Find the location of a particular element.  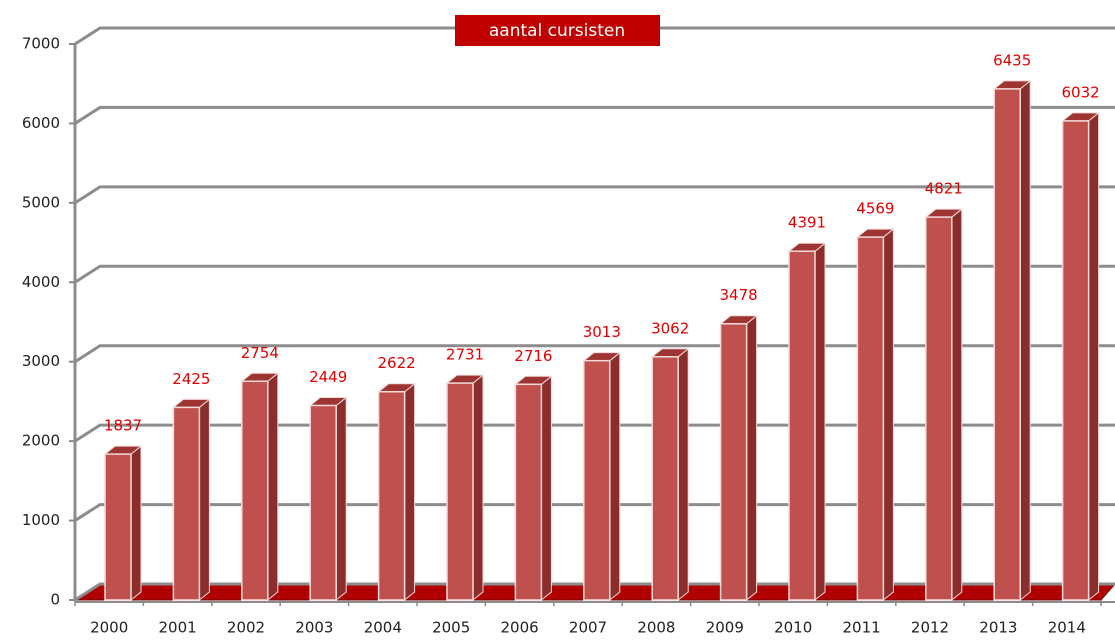

x-tick-label: 2008 is located at coordinates (656, 628).